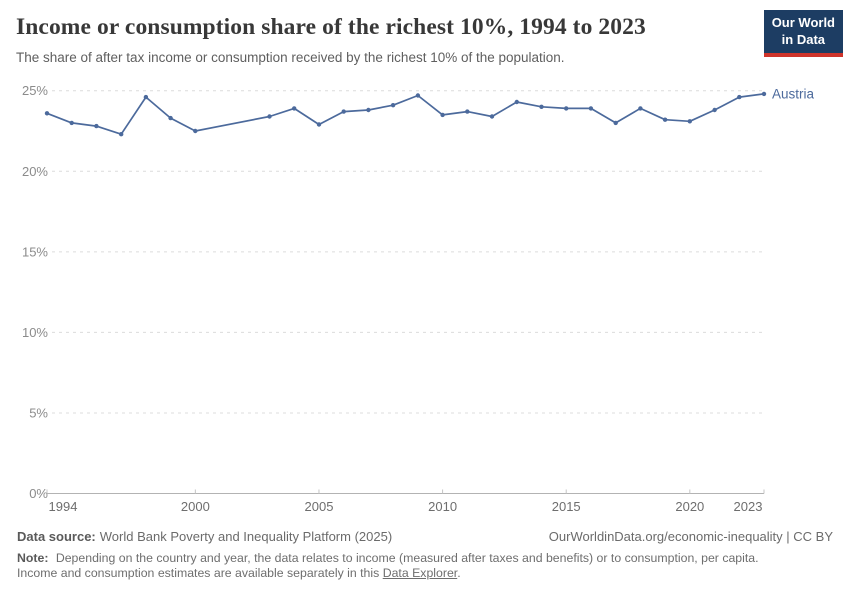 The image size is (850, 600). What do you see at coordinates (591, 108) in the screenshot?
I see `data-point-2016` at bounding box center [591, 108].